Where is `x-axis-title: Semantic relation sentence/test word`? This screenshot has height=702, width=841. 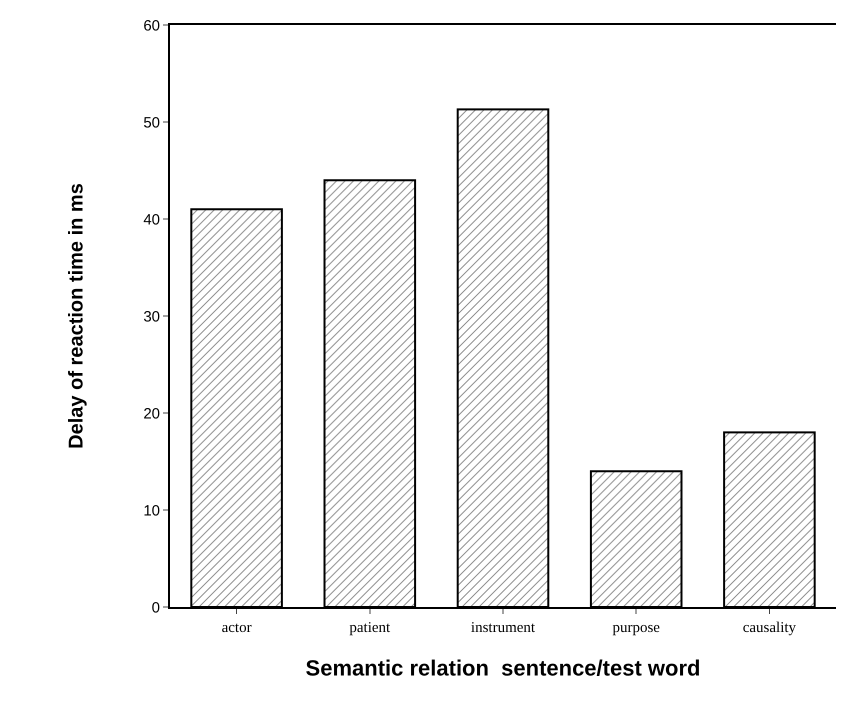
x-axis-title: Semantic relation sentence/test word is located at coordinates (503, 667).